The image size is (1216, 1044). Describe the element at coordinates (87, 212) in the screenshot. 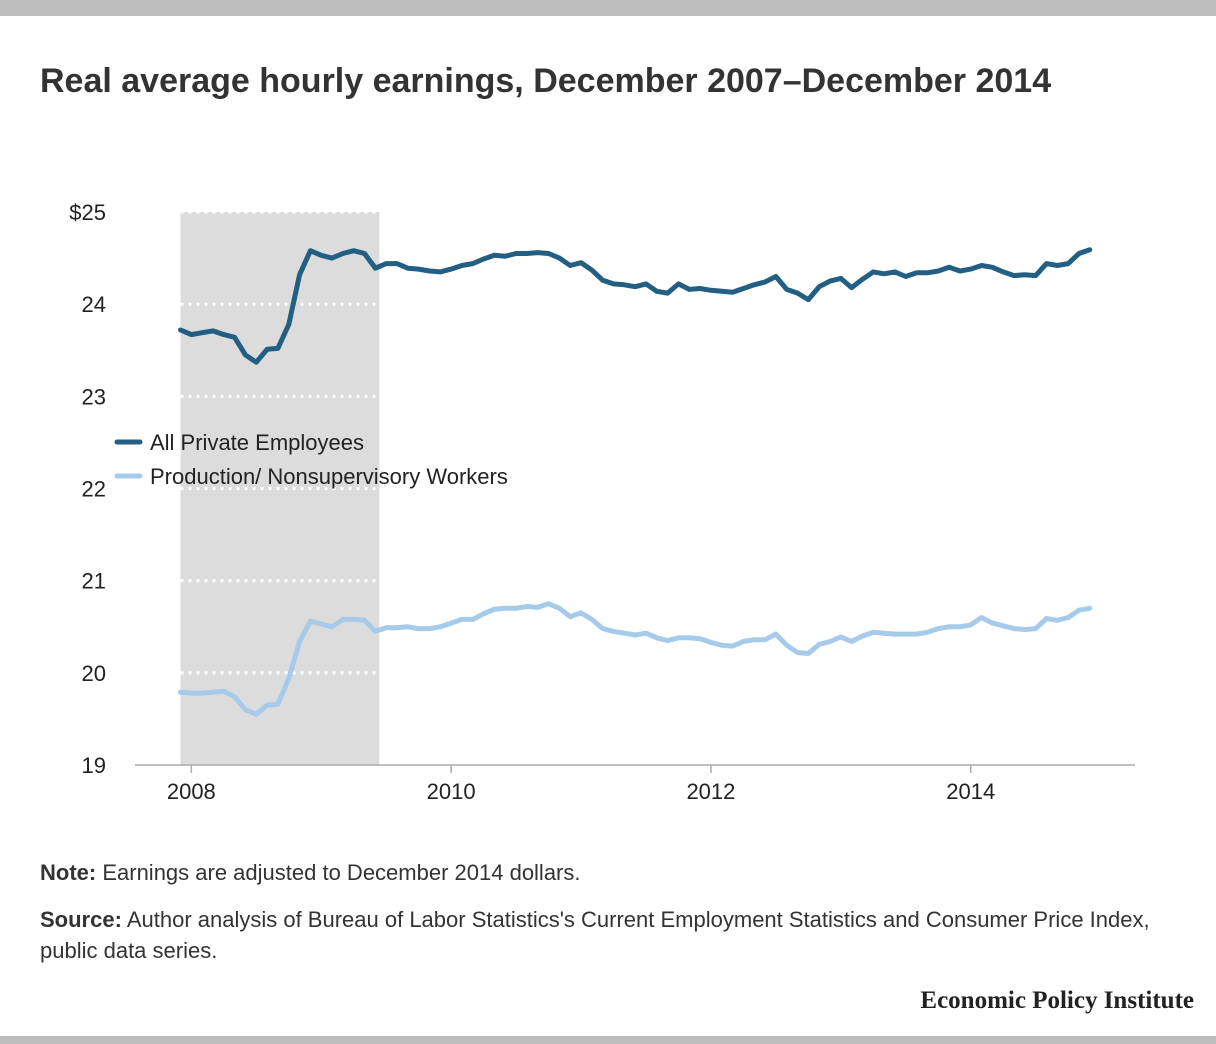

I see `y-tick-label: $25` at that location.